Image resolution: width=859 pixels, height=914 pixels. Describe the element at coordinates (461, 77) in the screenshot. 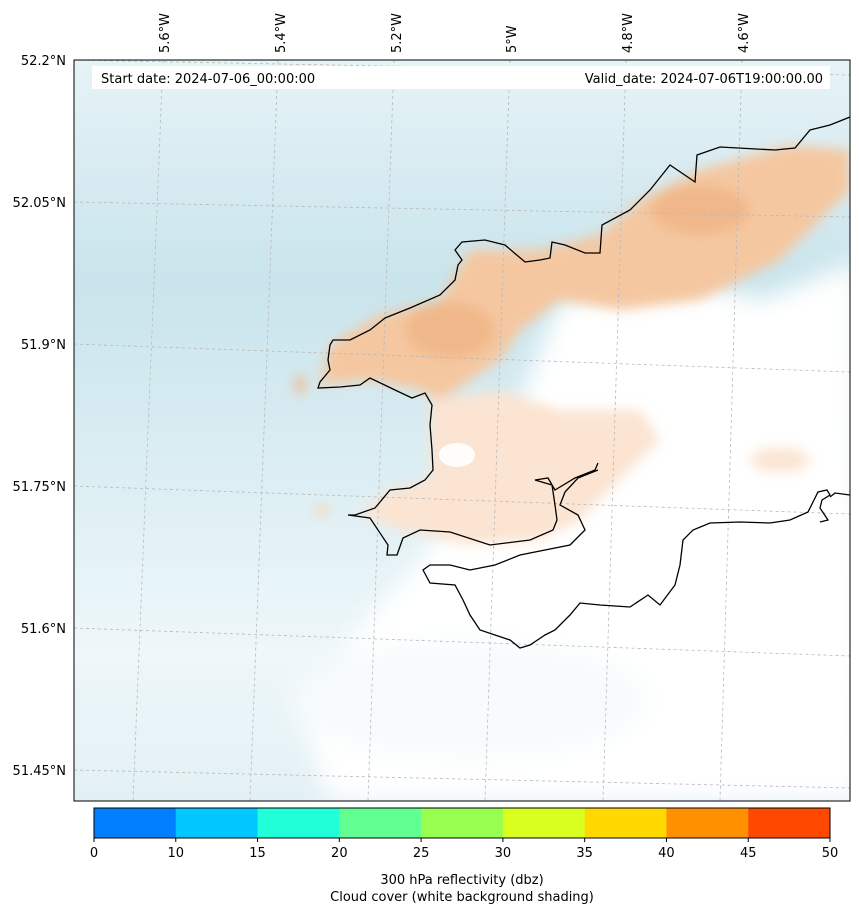

I see `header-band` at that location.